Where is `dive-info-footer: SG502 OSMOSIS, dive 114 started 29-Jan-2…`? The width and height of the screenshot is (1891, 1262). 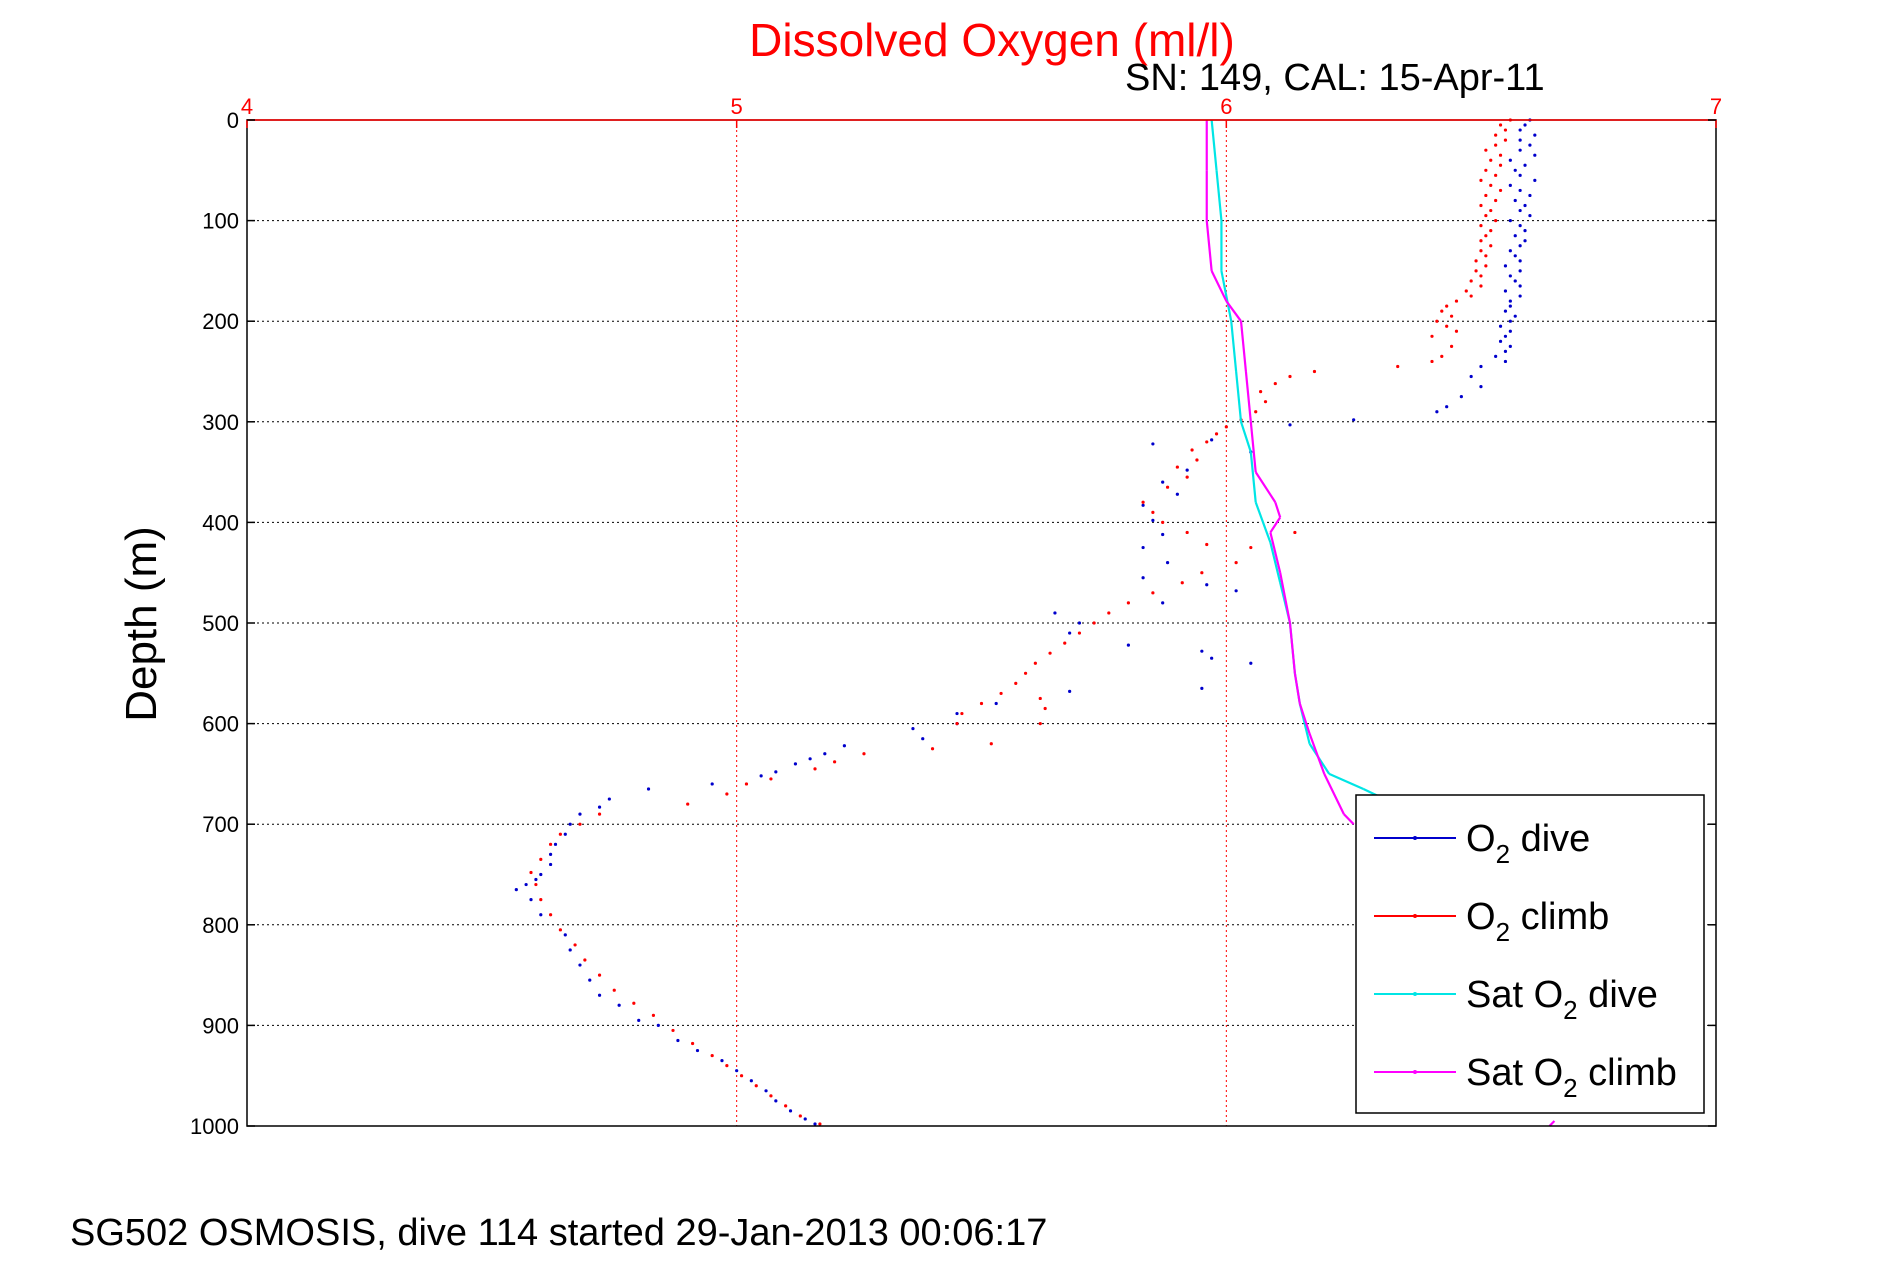
dive-info-footer: SG502 OSMOSIS, dive 114 started 29-Jan-2… is located at coordinates (558, 1233).